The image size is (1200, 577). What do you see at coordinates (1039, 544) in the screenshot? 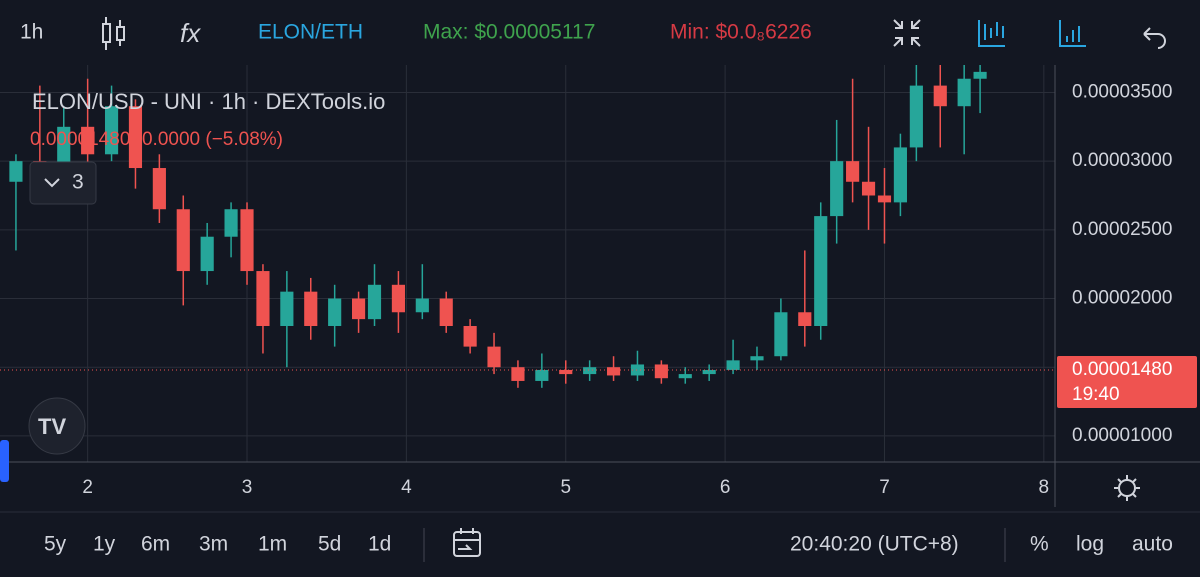
I see `percent-button: %` at bounding box center [1039, 544].